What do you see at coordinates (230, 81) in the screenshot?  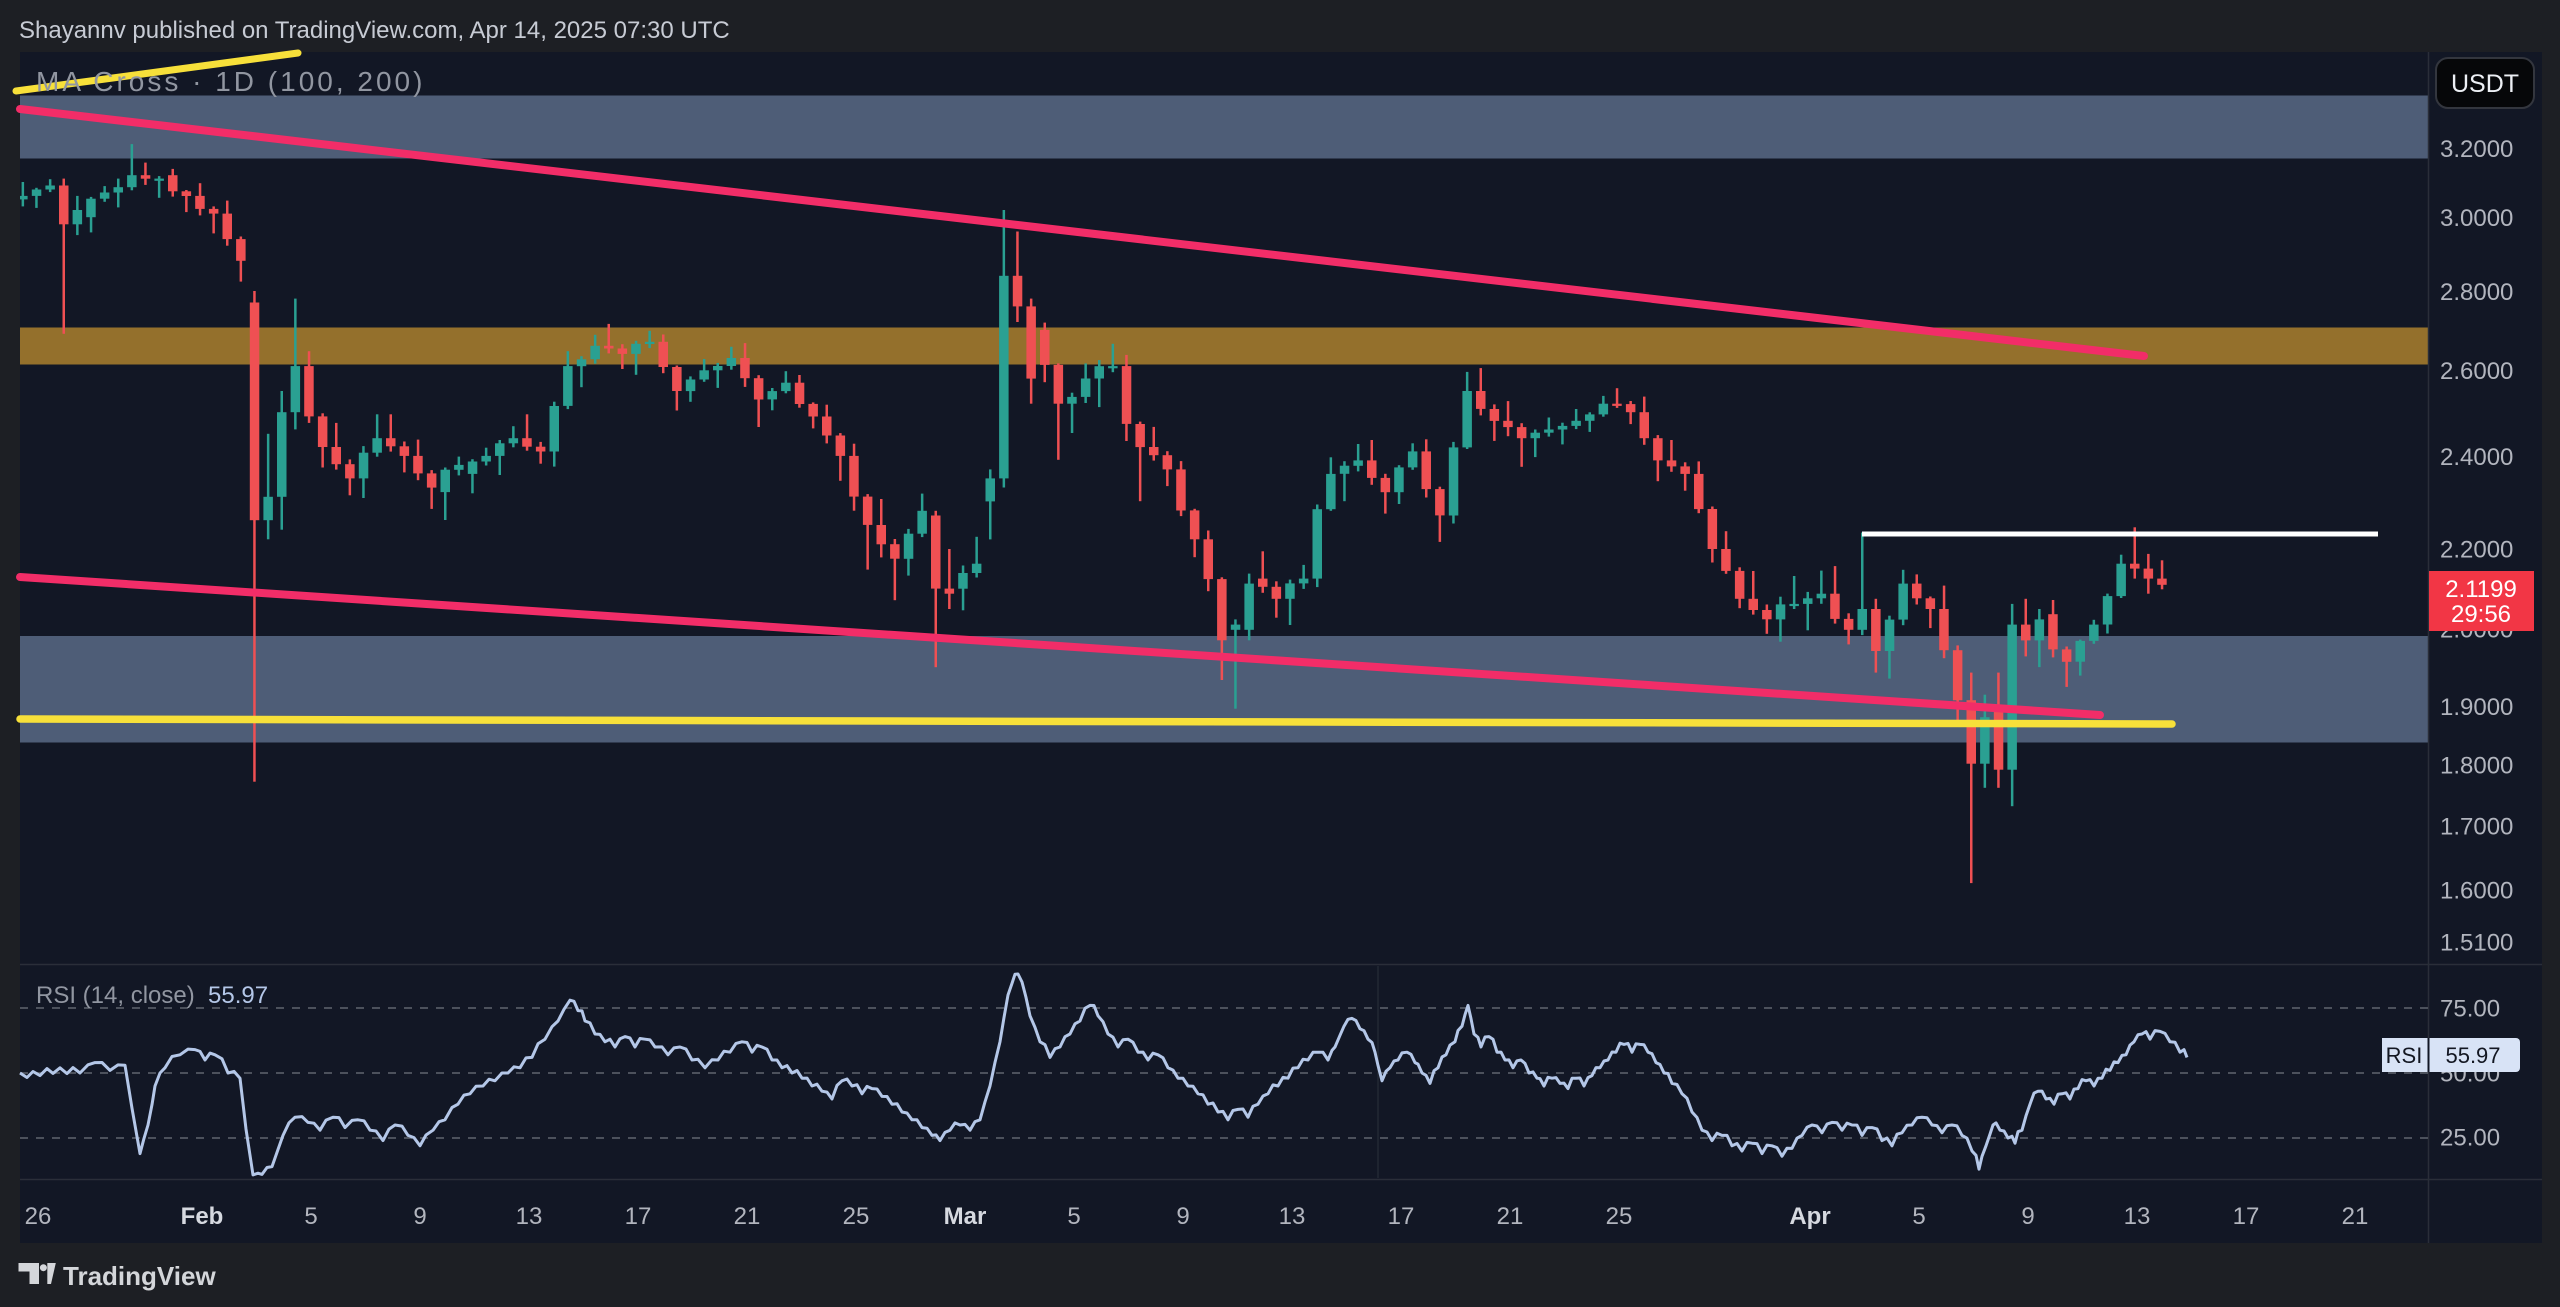 I see `svg-text: MA Cross · 1D (100, 200)` at bounding box center [230, 81].